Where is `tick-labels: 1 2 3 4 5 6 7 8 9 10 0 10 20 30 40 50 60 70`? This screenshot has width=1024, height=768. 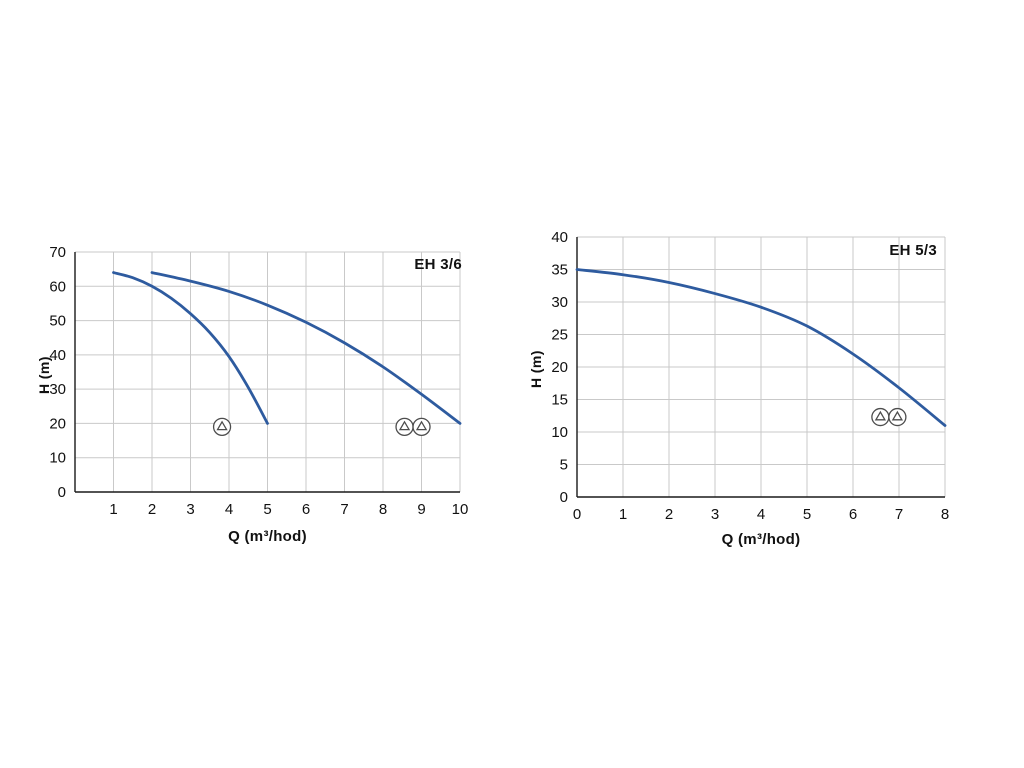 tick-labels: 1 2 3 4 5 6 7 8 9 10 0 10 20 30 40 50 60 70 is located at coordinates (258, 381).